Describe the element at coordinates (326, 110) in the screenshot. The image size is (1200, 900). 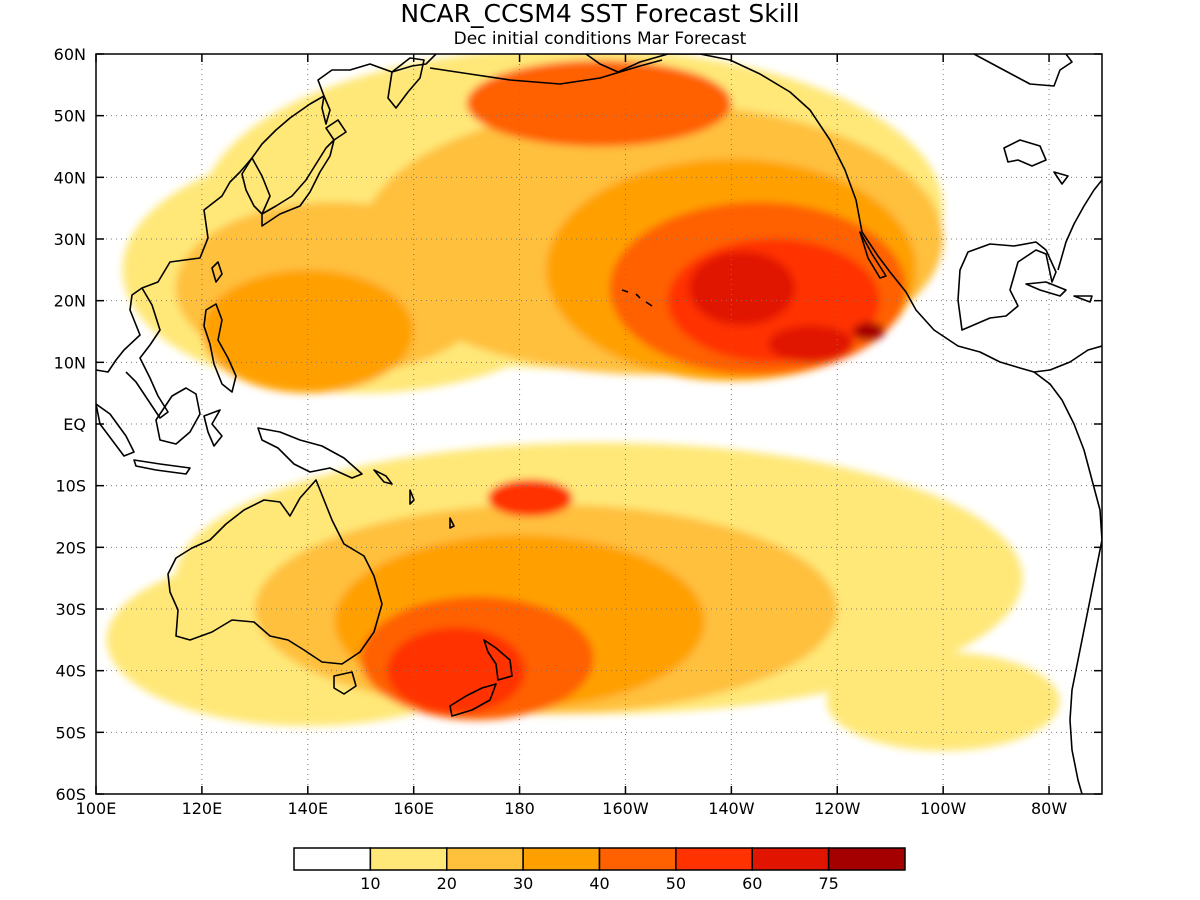
I see `coastline-sakhalin` at that location.